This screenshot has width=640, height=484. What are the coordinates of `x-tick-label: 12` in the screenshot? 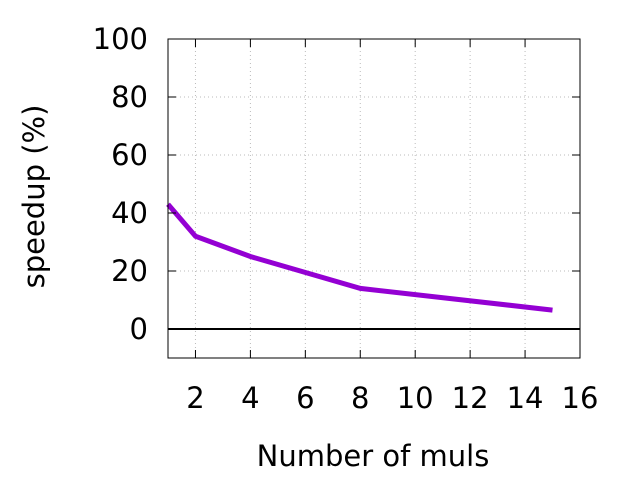 It's located at (470, 398).